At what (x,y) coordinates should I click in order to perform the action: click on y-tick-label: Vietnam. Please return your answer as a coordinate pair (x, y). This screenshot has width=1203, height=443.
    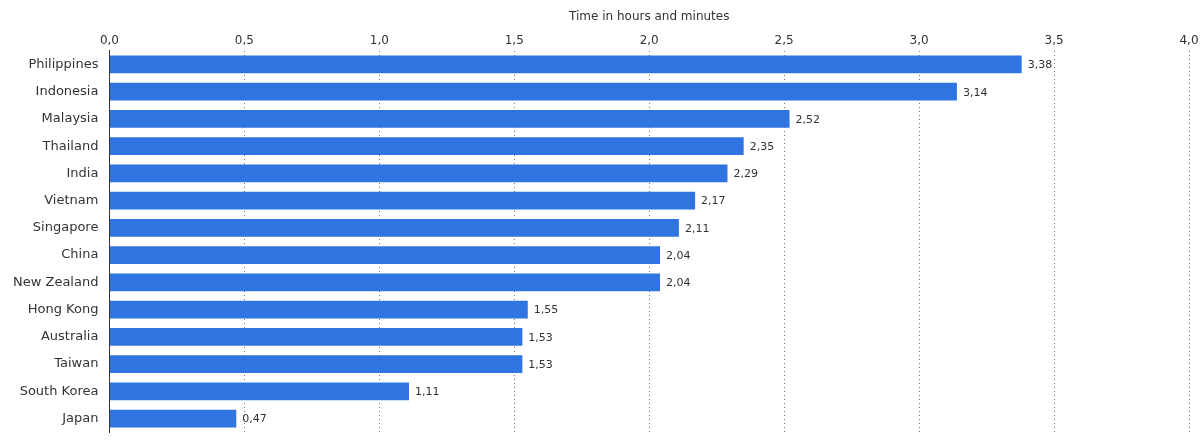
    Looking at the image, I should click on (71, 200).